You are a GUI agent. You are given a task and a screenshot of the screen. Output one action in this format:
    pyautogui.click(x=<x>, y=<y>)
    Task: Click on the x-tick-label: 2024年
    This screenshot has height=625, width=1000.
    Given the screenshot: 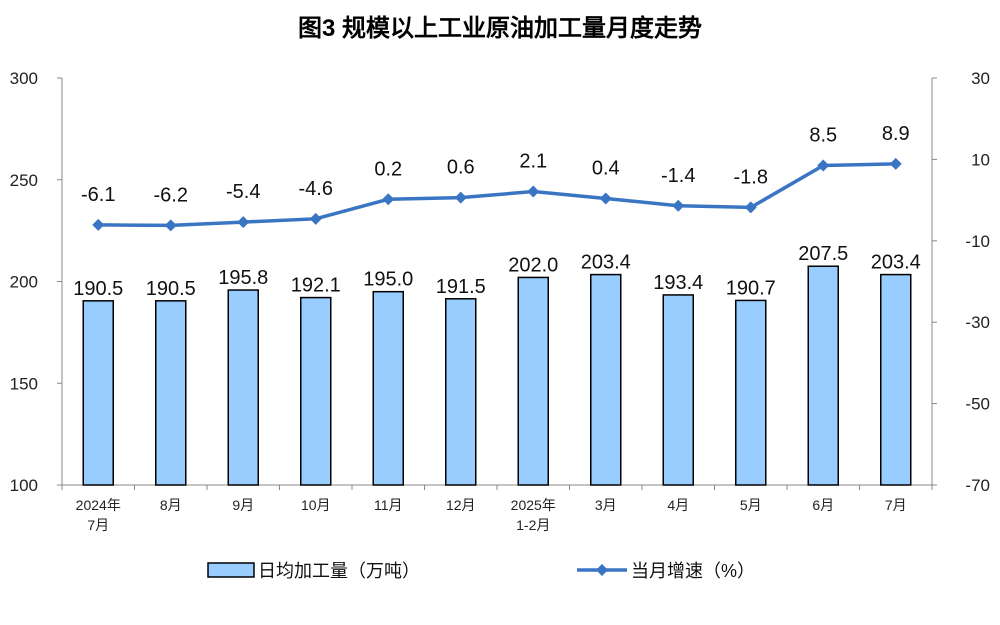 What is the action you would take?
    pyautogui.click(x=98, y=505)
    